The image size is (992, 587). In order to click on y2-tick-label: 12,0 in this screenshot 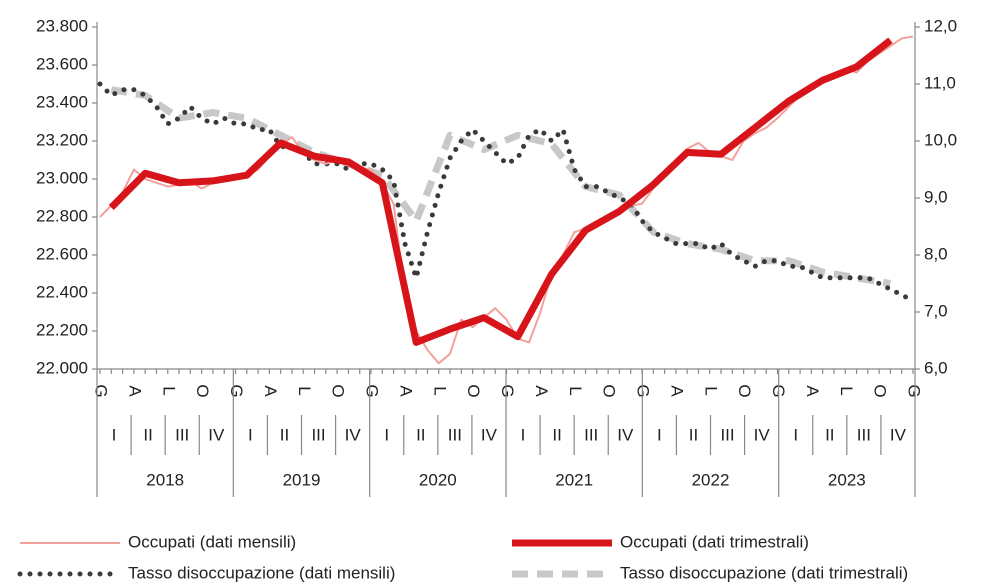, I will do `click(940, 25)`.